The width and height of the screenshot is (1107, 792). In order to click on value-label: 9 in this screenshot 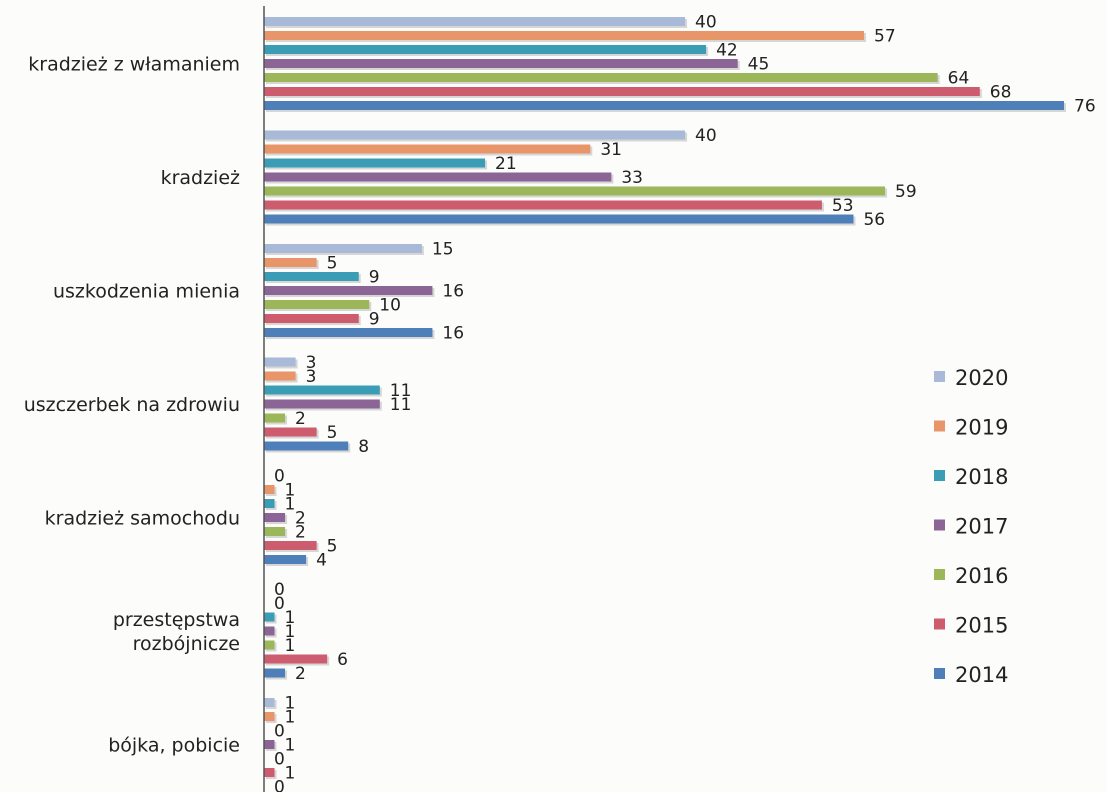, I will do `click(374, 320)`.